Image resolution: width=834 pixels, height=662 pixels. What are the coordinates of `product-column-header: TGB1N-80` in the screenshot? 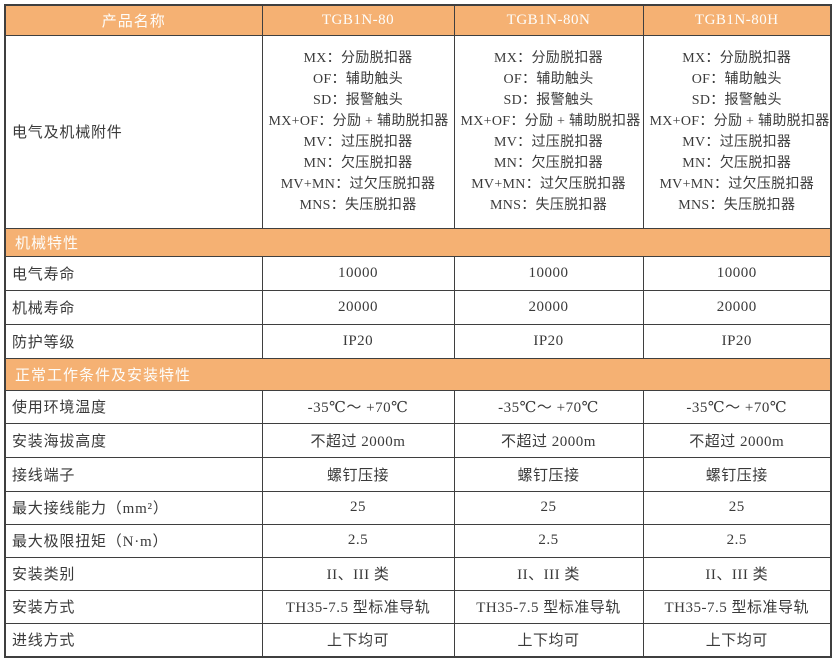 It's located at (358, 20).